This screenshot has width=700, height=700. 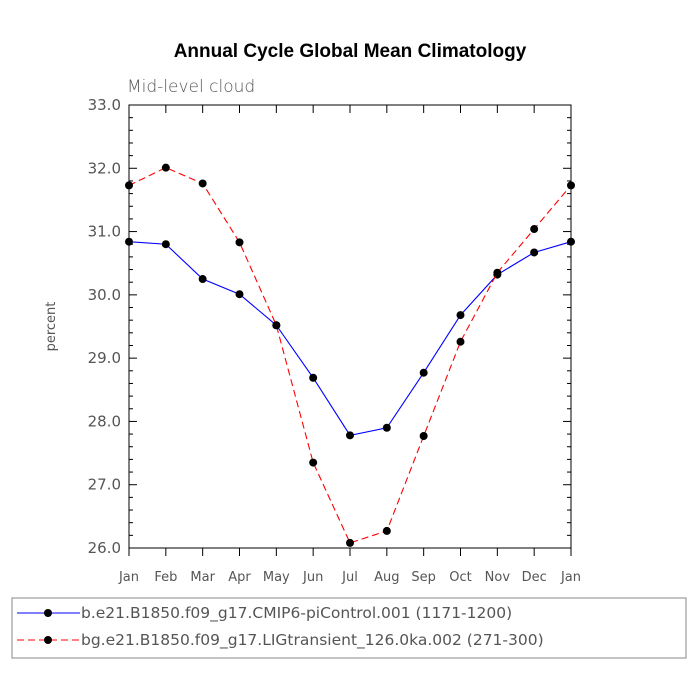 What do you see at coordinates (104, 295) in the screenshot?
I see `y-tick-label: 30.0` at bounding box center [104, 295].